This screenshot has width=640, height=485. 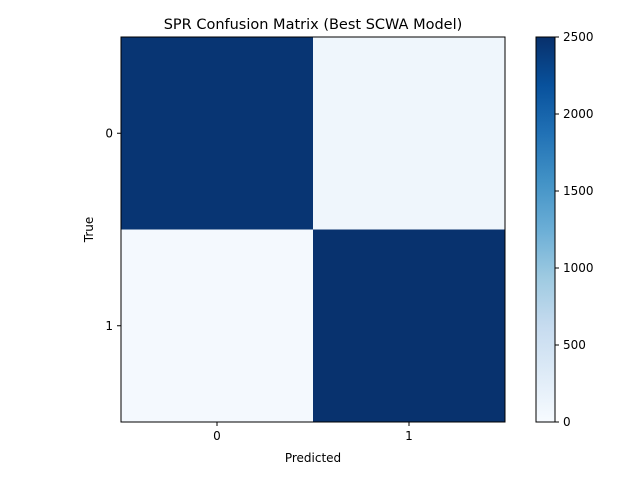 What do you see at coordinates (109, 133) in the screenshot?
I see `y-tick-label: 0` at bounding box center [109, 133].